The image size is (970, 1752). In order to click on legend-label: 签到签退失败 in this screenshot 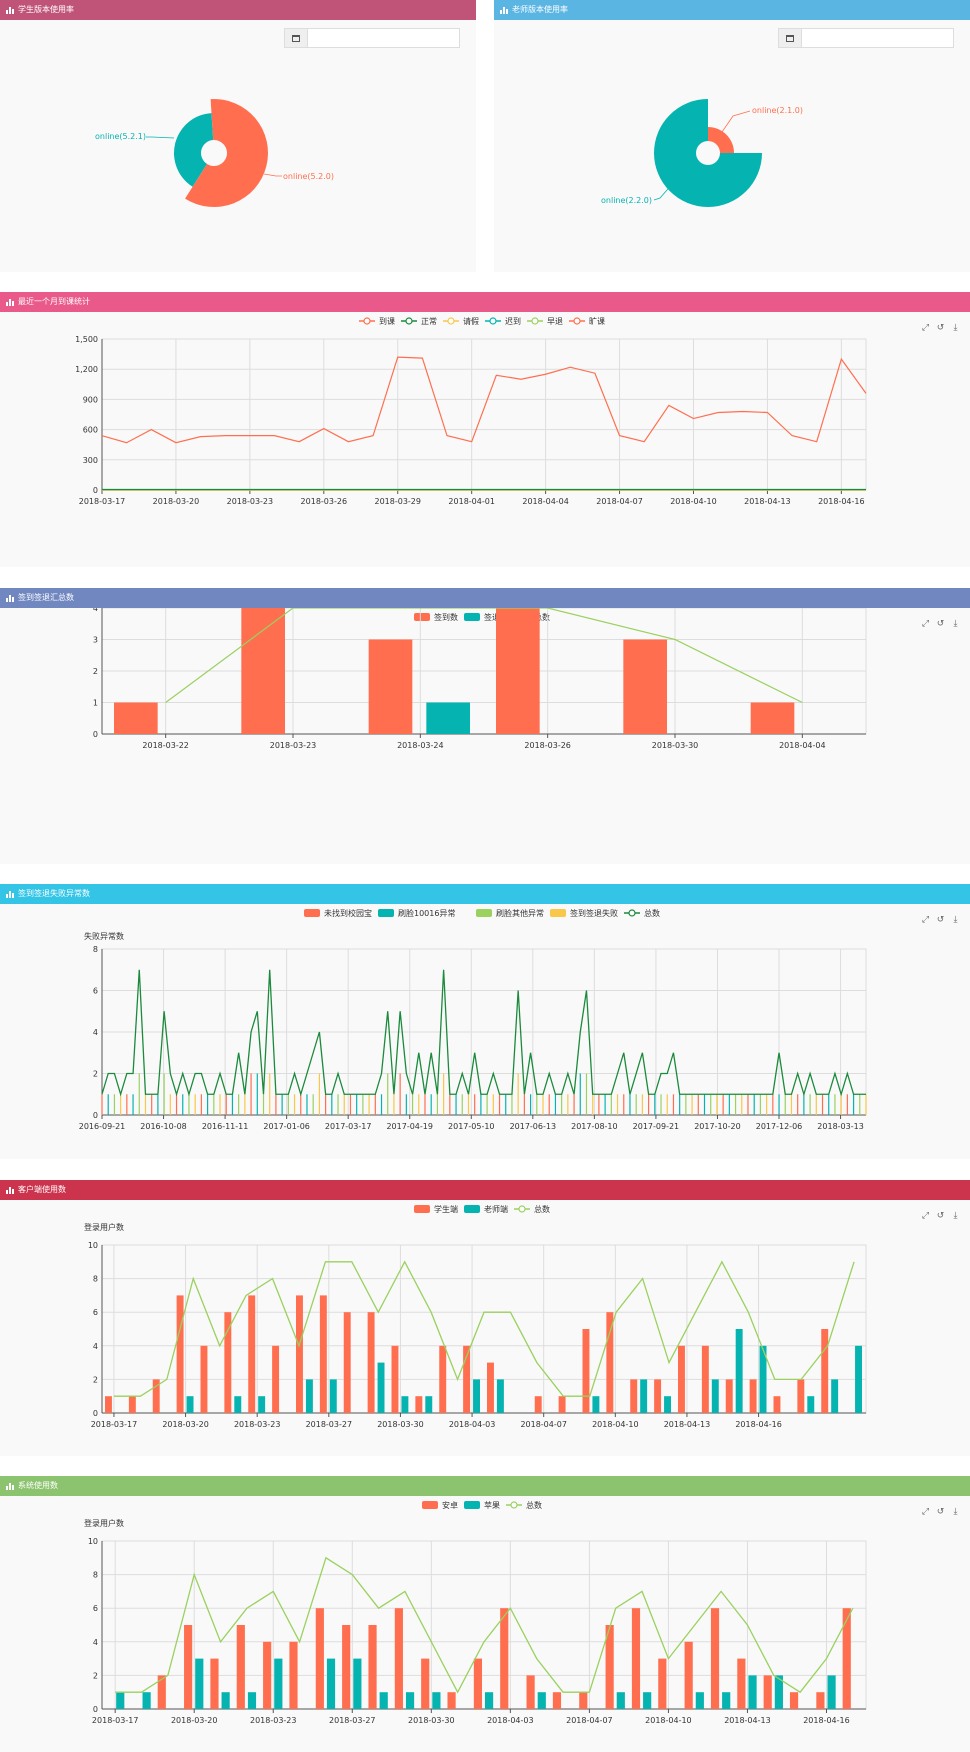, I will do `click(594, 913)`.